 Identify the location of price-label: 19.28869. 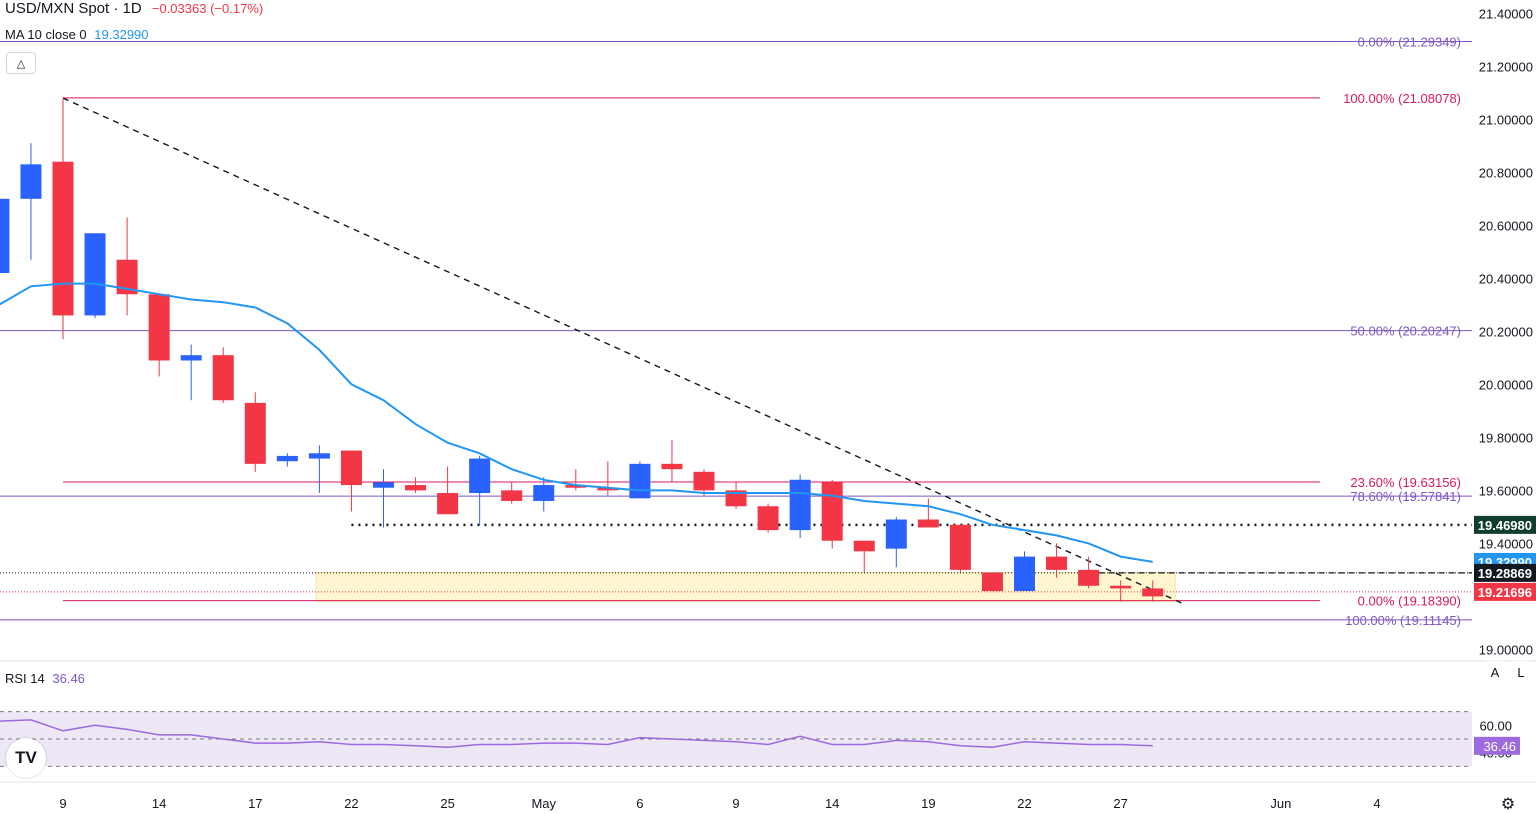
(1505, 573).